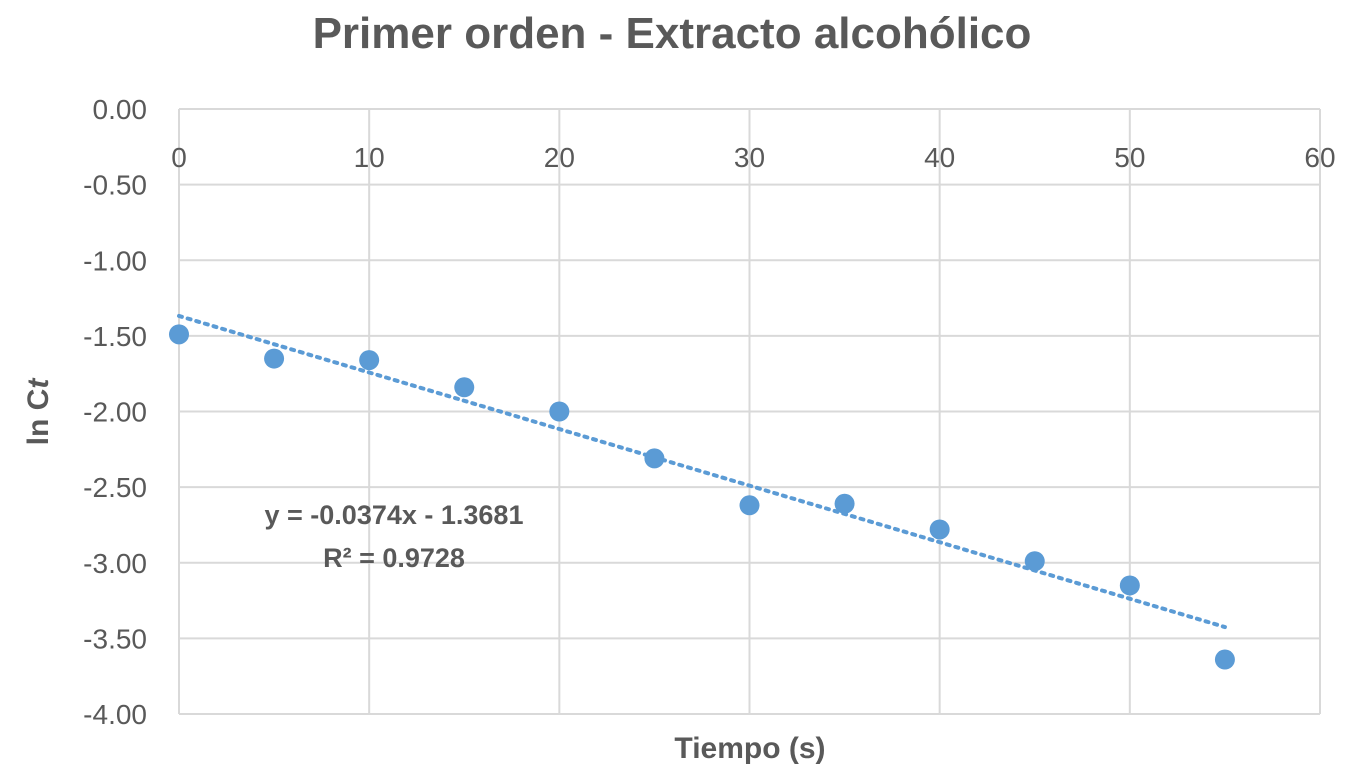  What do you see at coordinates (749, 157) in the screenshot?
I see `x-tick-label: 30` at bounding box center [749, 157].